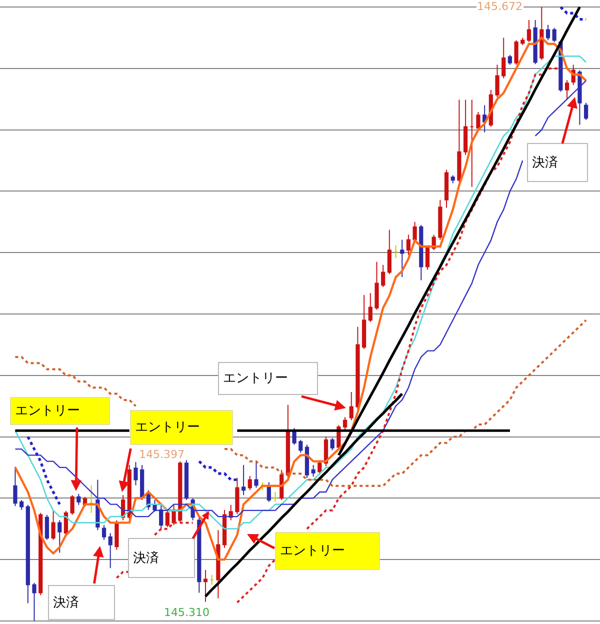 The height and width of the screenshot is (624, 600). Describe the element at coordinates (187, 612) in the screenshot. I see `annotation: 145.310` at that location.